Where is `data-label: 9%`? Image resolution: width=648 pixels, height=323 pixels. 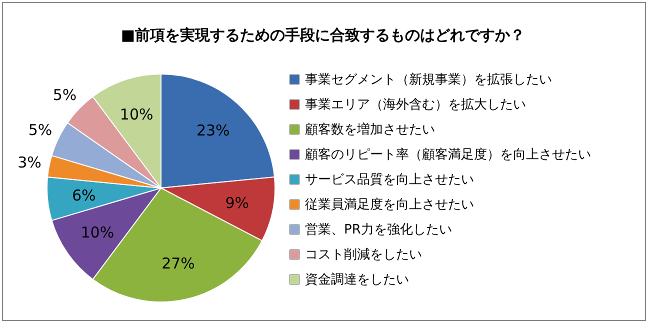
data-label: 9% is located at coordinates (237, 203).